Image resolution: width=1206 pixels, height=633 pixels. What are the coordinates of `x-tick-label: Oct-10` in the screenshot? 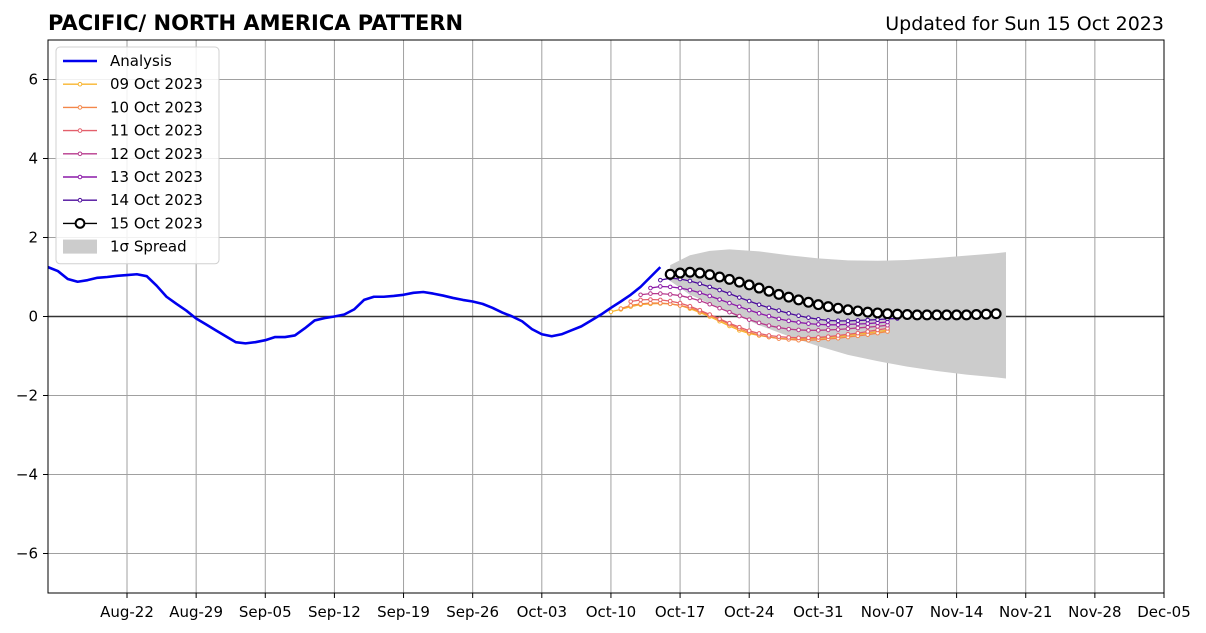 It's located at (611, 612).